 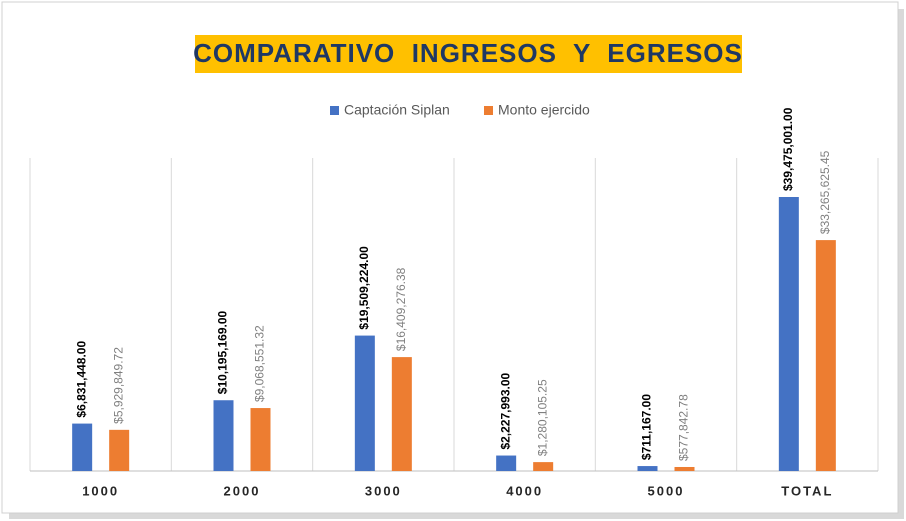 I want to click on legend: Captación Siplan Monto ejercido, so click(x=460, y=110).